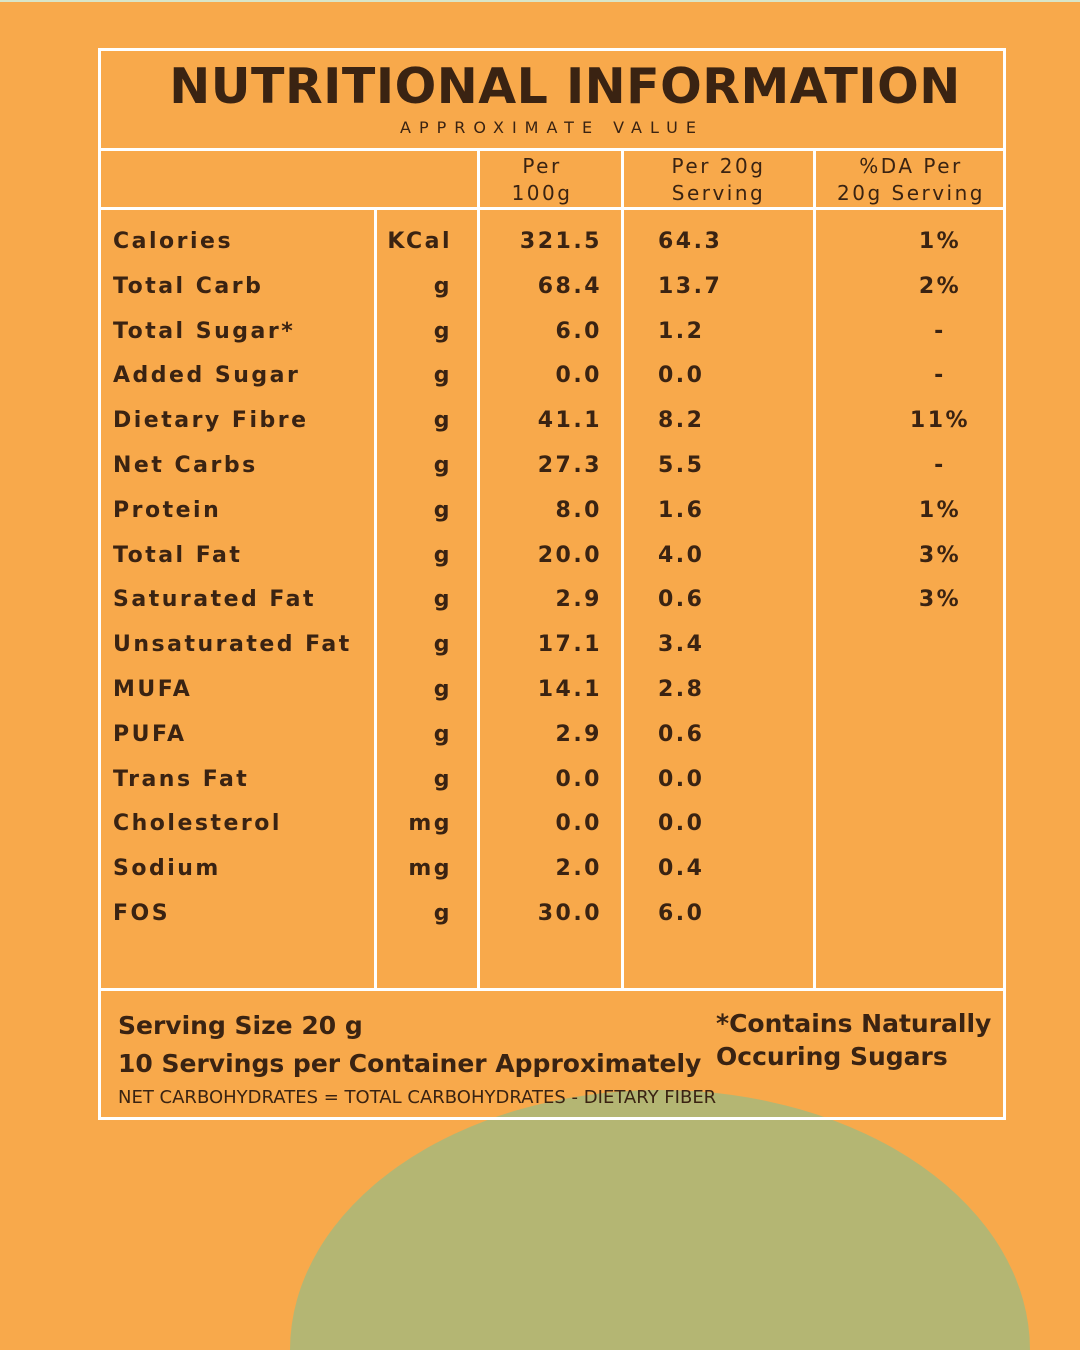  I want to click on daily-allowance-percent: 11%, so click(940, 421).